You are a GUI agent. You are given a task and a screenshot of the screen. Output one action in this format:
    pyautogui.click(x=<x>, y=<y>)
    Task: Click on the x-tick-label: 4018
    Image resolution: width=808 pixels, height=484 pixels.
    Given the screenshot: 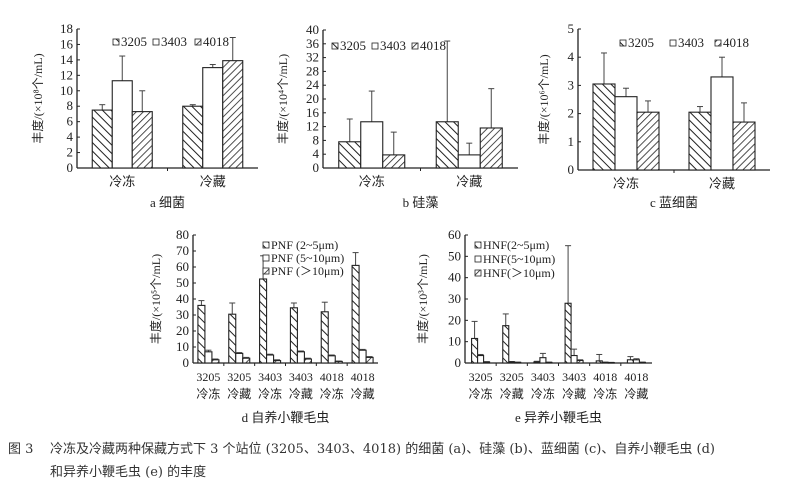 What is the action you would take?
    pyautogui.click(x=332, y=377)
    